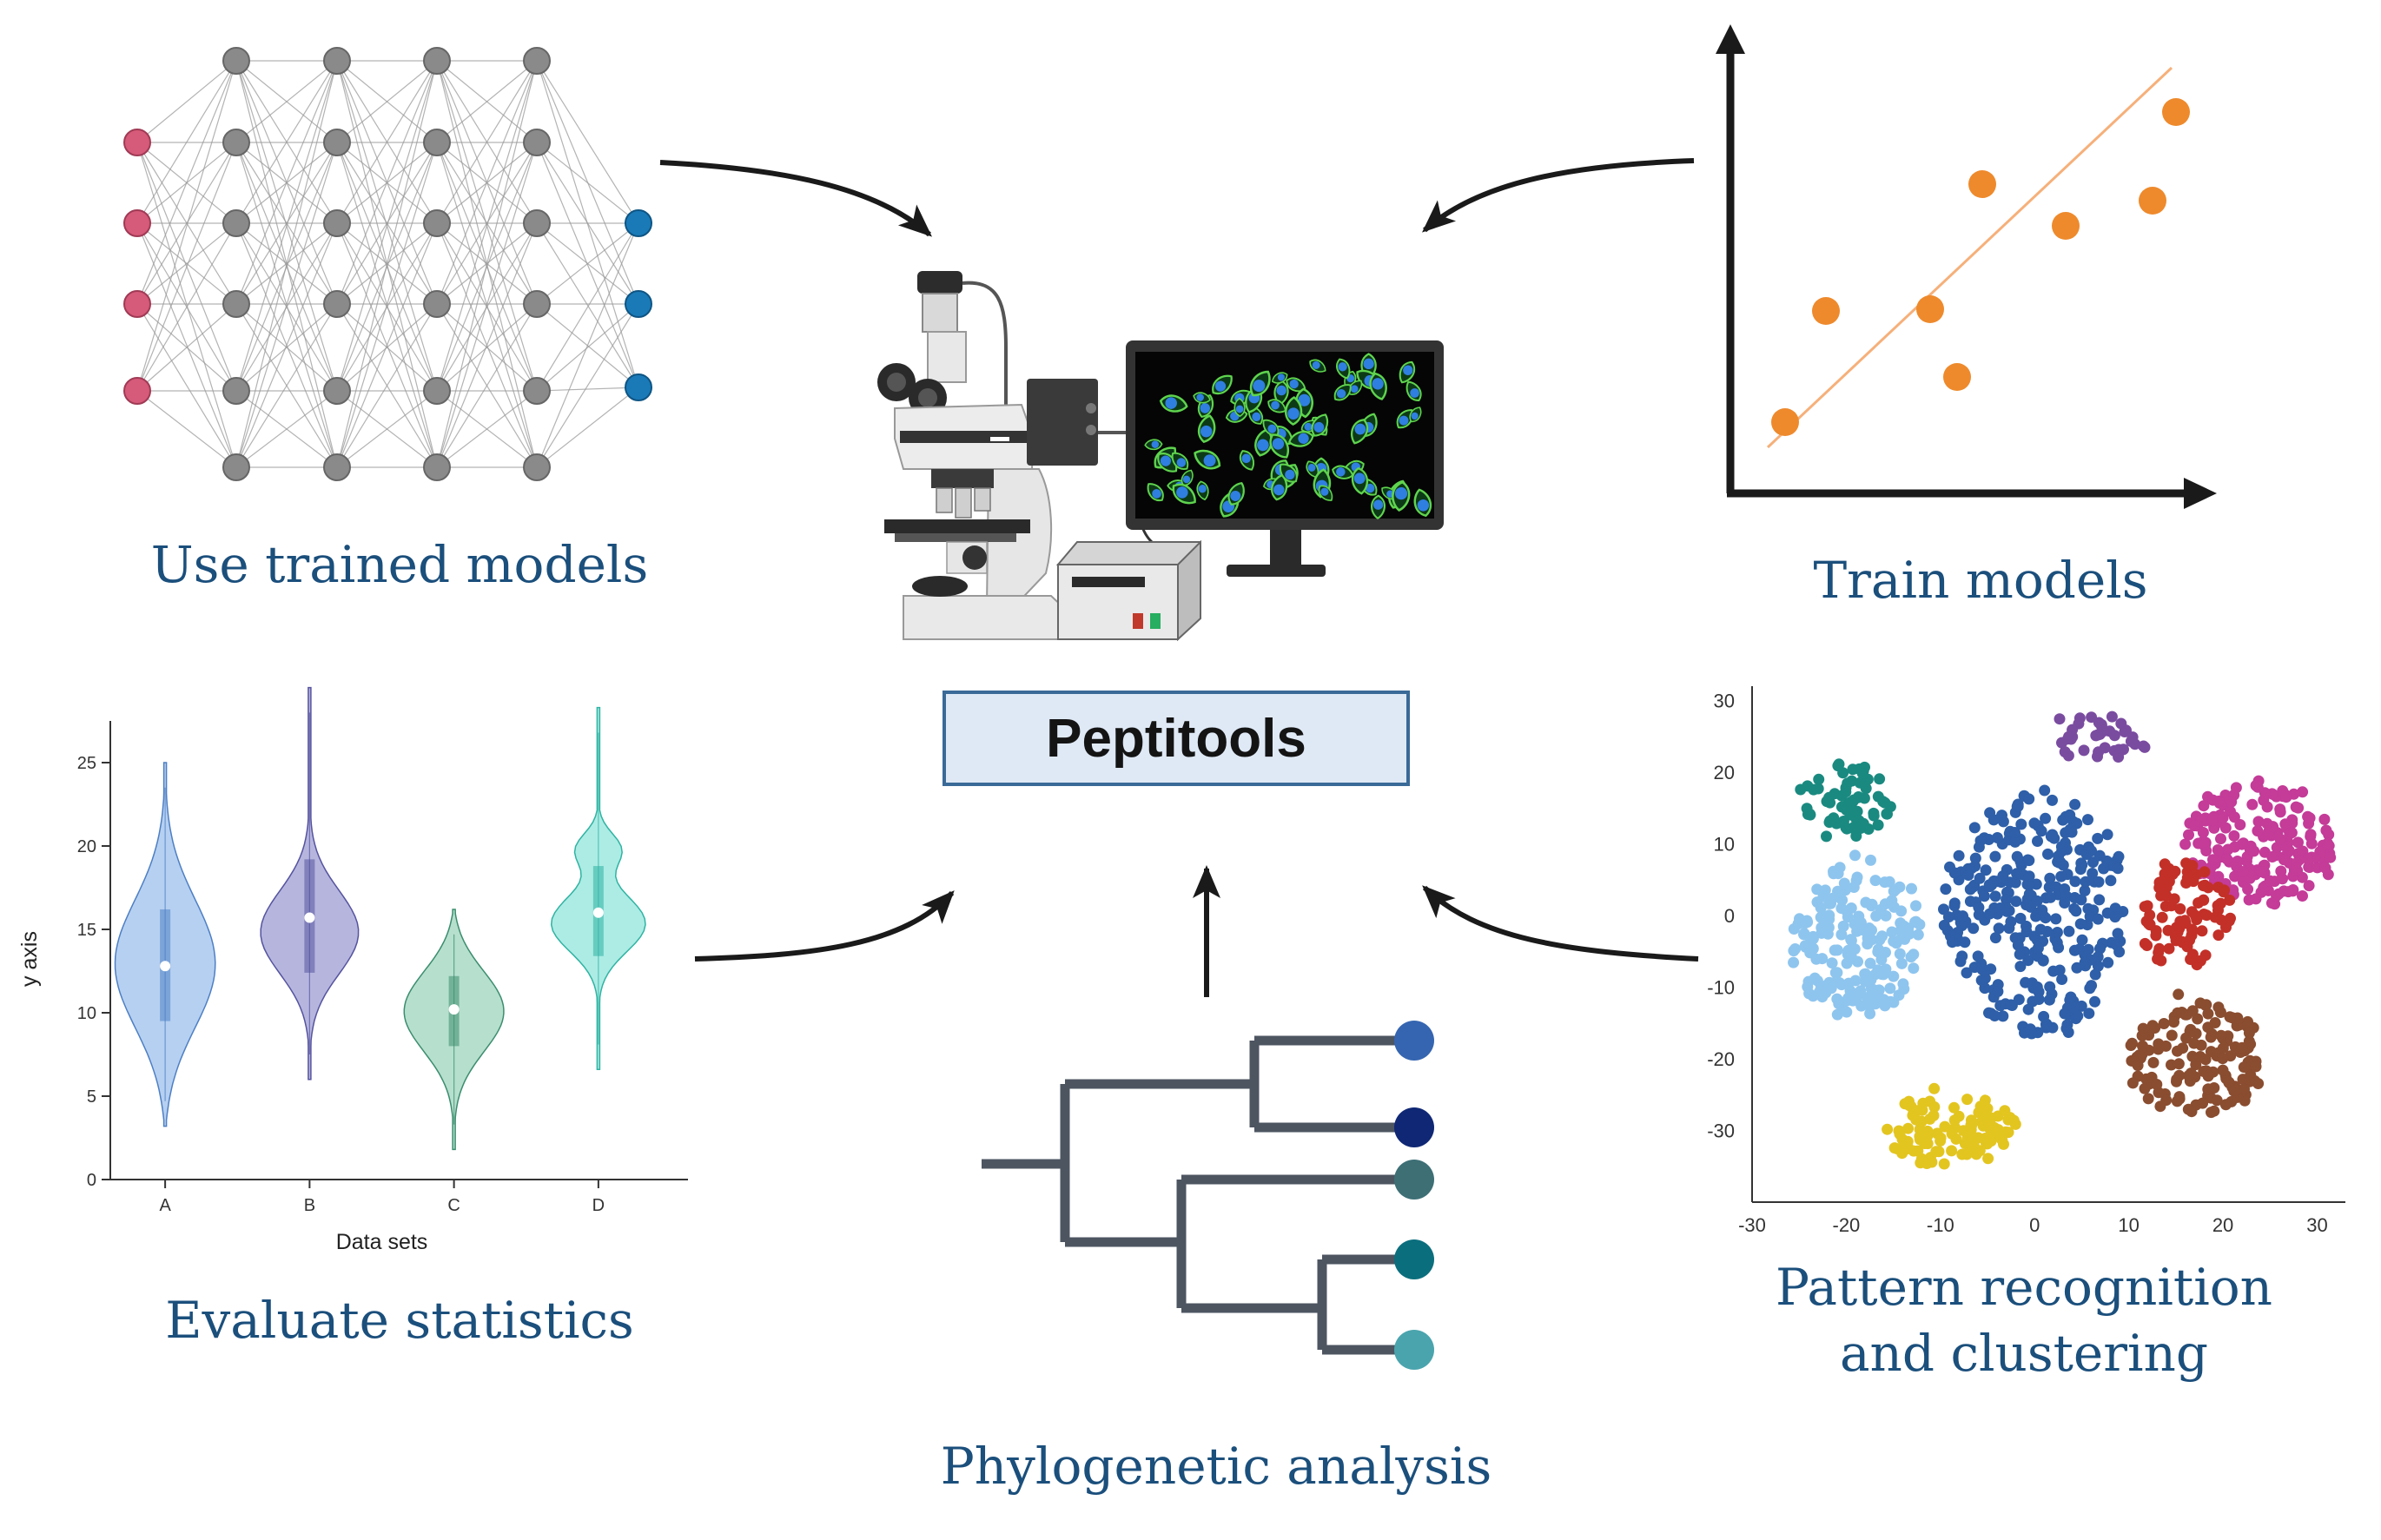 This screenshot has width=2381, height=1540. Describe the element at coordinates (2128, 1225) in the screenshot. I see `tsne-x-tick-label: 10` at that location.